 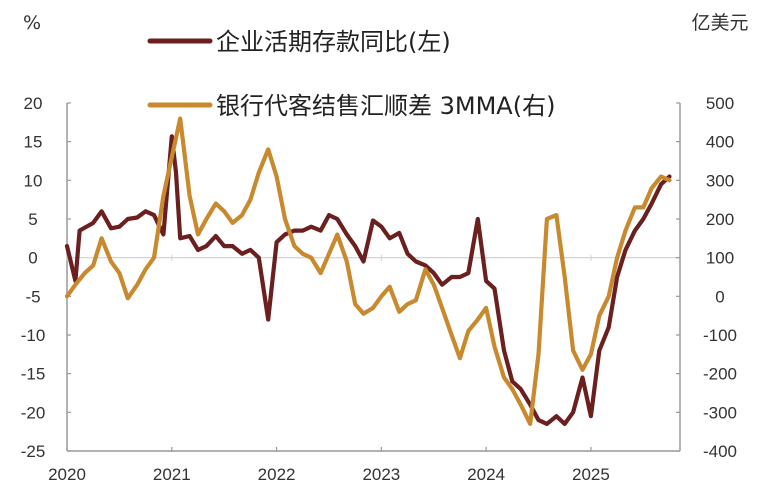 I want to click on left-tick-label: 20, so click(x=33, y=103).